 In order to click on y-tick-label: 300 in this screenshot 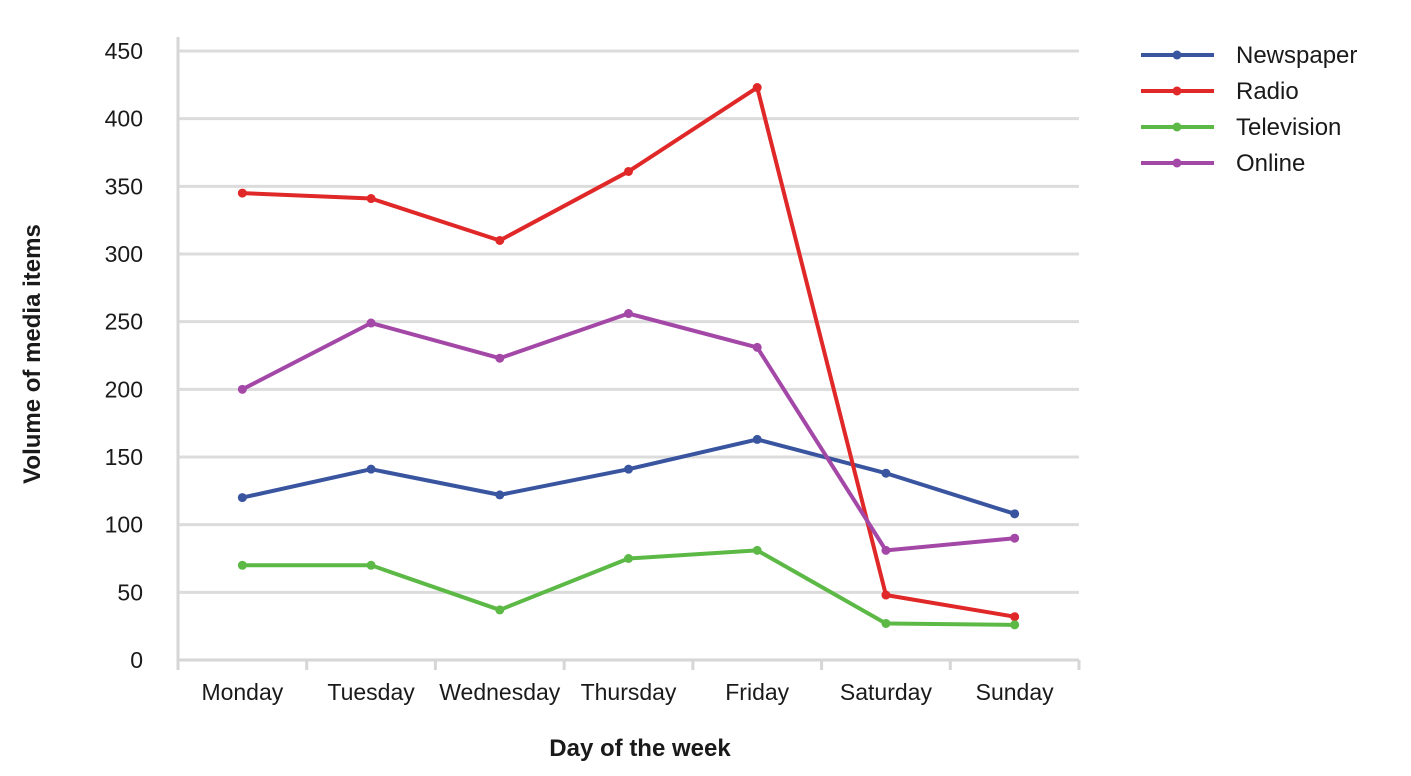, I will do `click(124, 254)`.